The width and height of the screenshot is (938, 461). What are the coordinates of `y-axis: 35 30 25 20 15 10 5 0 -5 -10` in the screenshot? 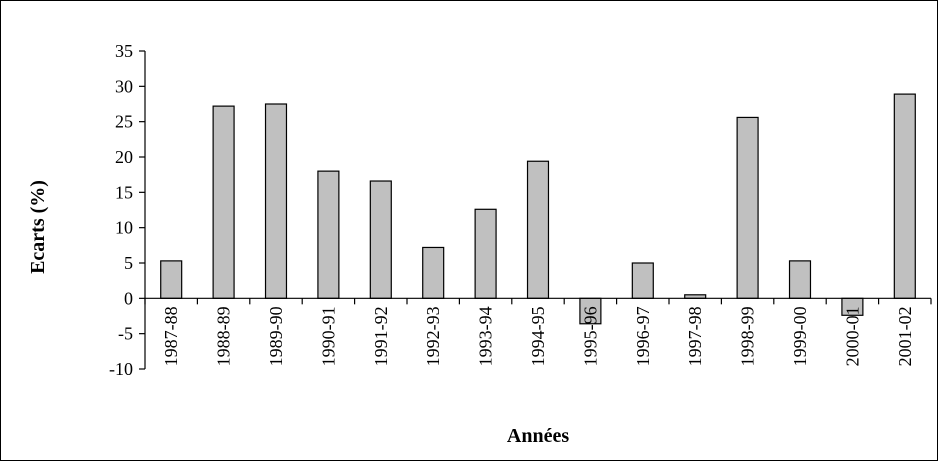 It's located at (127, 210).